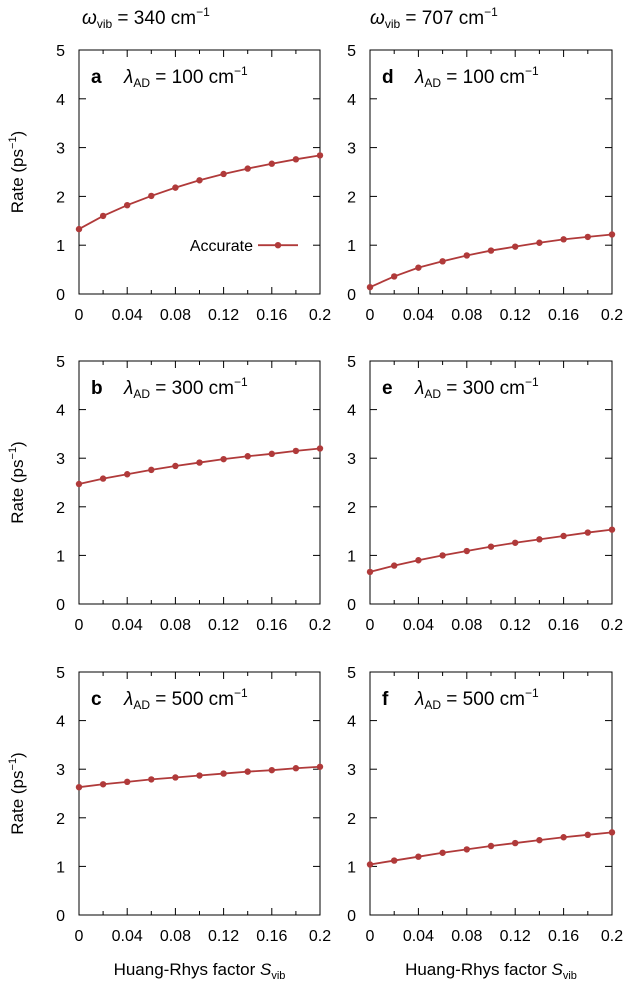  I want to click on lambda-value: = 100 cm, so click(483, 77).